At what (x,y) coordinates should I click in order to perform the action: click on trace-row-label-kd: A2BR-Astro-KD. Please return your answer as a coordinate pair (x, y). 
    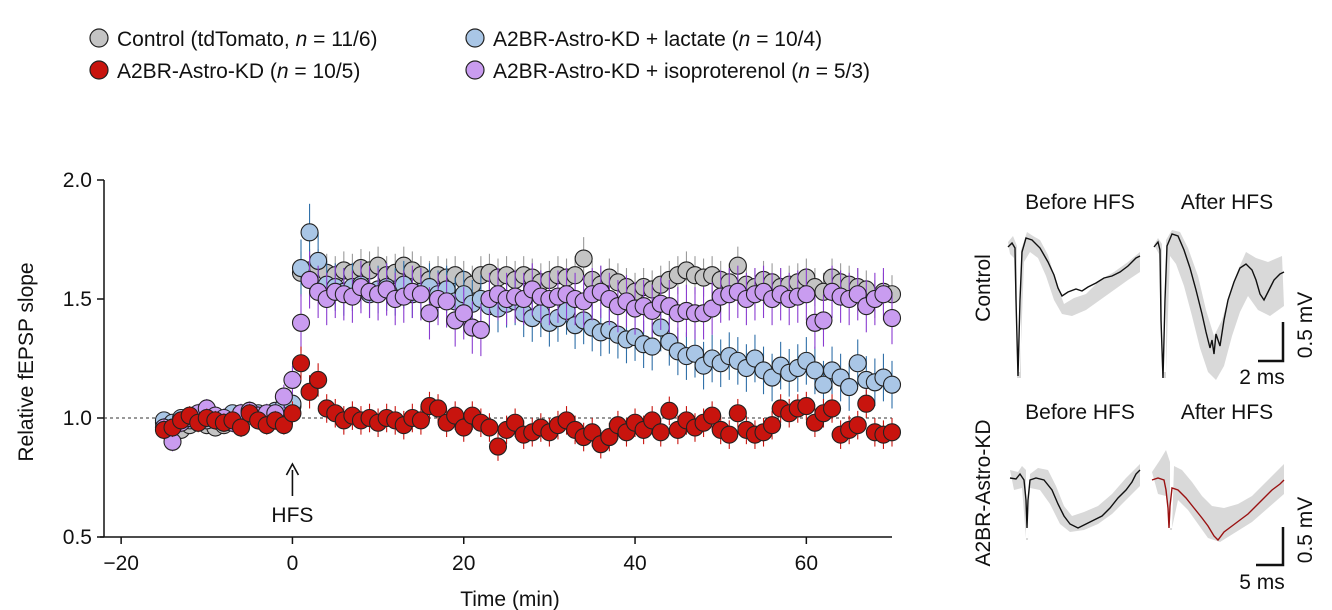
    Looking at the image, I should click on (983, 492).